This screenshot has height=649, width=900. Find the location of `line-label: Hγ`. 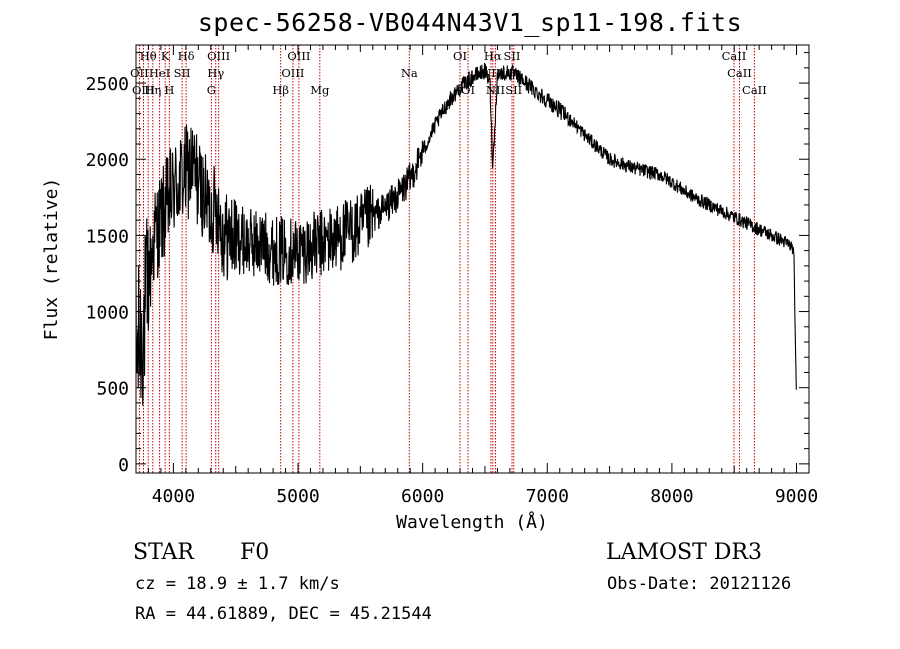

line-label: Hγ is located at coordinates (215, 73).